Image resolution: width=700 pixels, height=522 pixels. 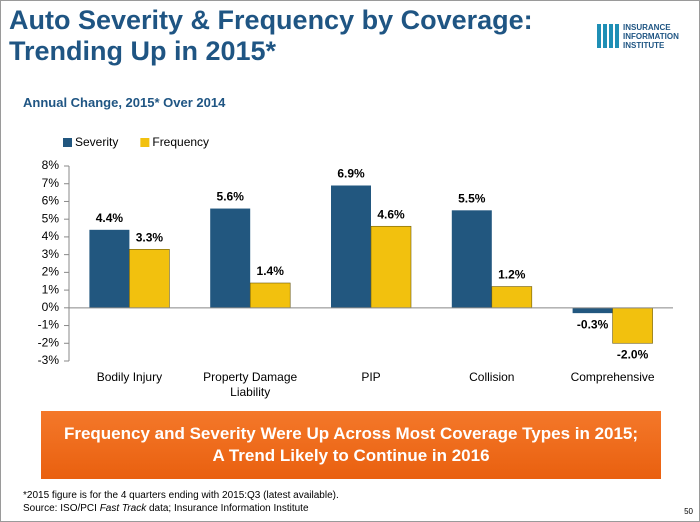 What do you see at coordinates (351, 174) in the screenshot?
I see `data-label: 6.9%` at bounding box center [351, 174].